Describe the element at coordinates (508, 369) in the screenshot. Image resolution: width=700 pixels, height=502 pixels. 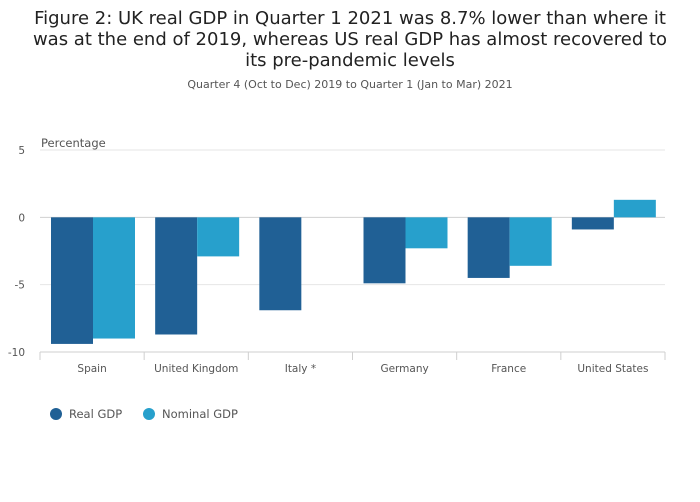
I see `x-tick-label: France` at that location.